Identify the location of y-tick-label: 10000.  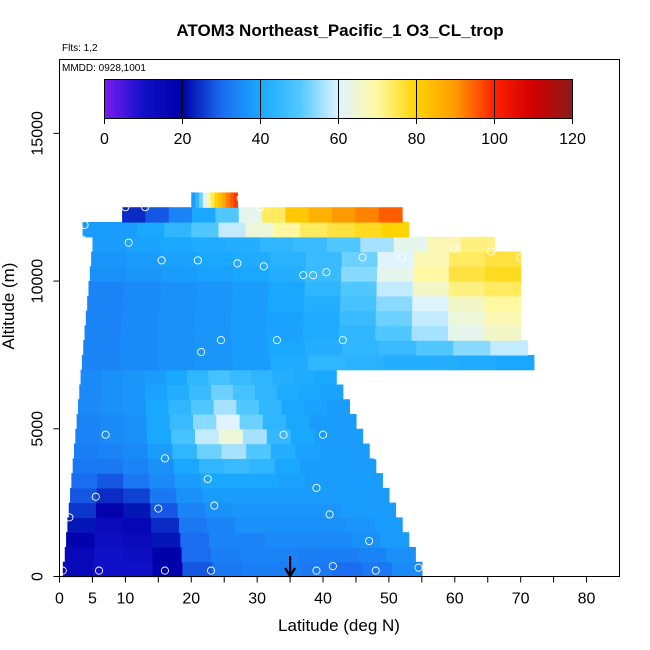
(38, 281).